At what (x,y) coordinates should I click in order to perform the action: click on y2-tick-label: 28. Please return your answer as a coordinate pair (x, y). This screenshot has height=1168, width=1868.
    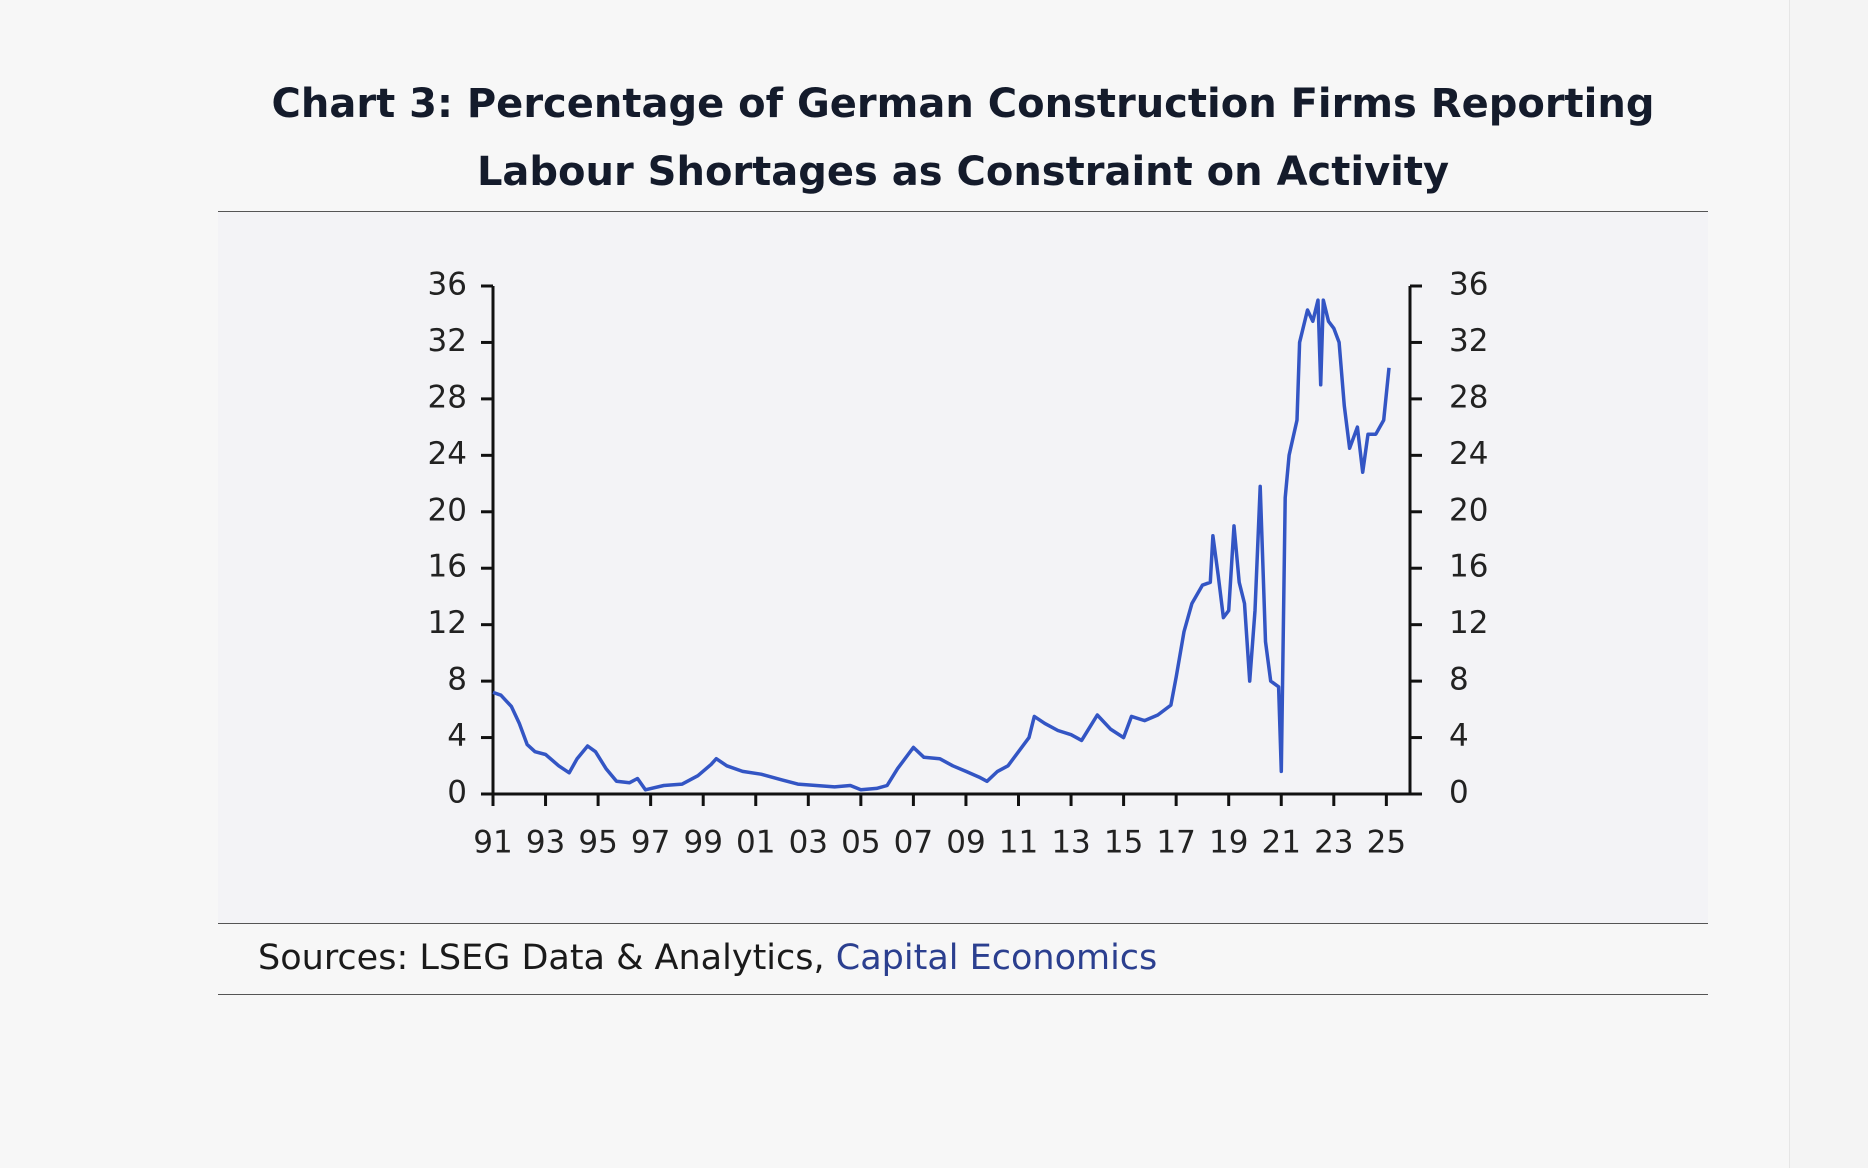
    Looking at the image, I should click on (1468, 397).